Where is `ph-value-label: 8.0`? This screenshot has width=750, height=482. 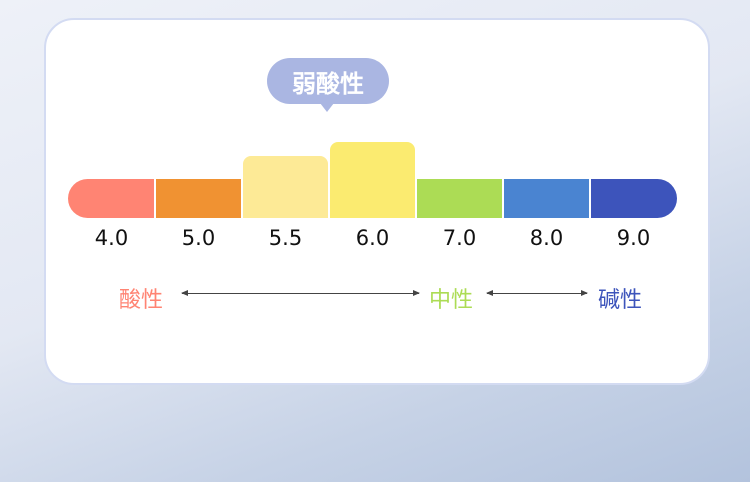 ph-value-label: 8.0 is located at coordinates (546, 238).